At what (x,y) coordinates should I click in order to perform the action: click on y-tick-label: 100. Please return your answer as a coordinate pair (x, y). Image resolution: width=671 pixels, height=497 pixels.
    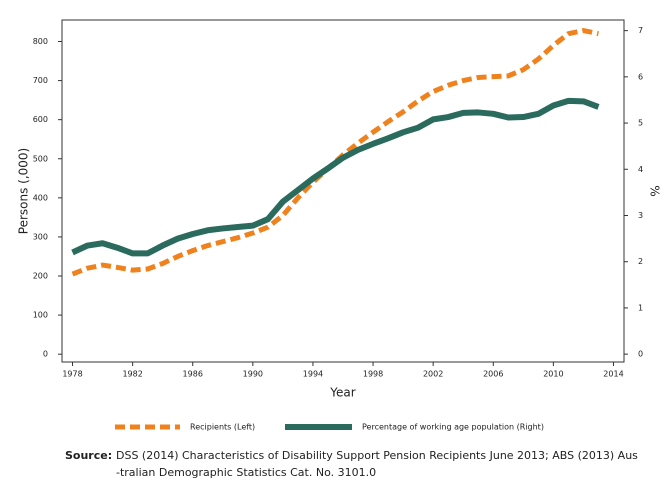
    Looking at the image, I should click on (40, 315).